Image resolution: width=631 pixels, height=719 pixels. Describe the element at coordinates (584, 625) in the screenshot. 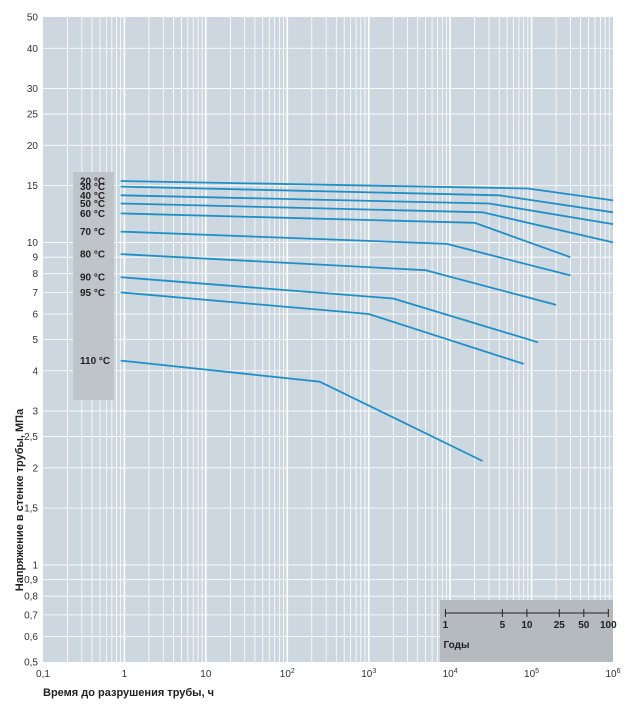

I see `years-tick-label: 50` at that location.